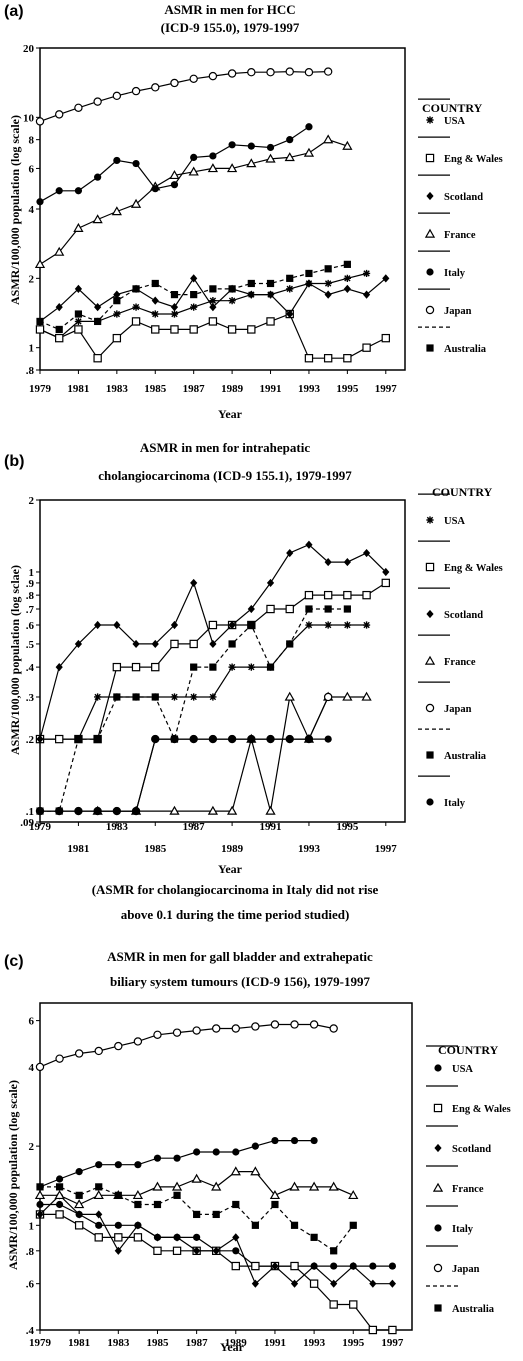 The image size is (523, 1361). What do you see at coordinates (463, 1229) in the screenshot?
I see `legend-entry-label: Italy` at bounding box center [463, 1229].